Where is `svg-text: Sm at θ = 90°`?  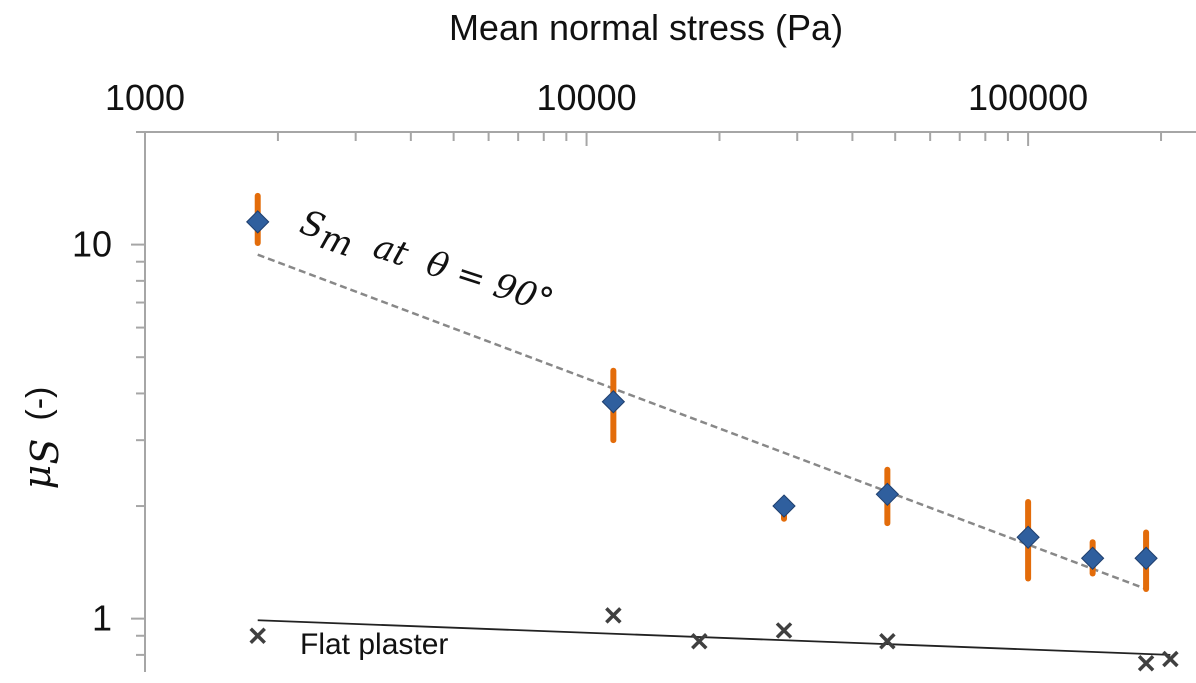
svg-text: Sm at θ = 90° is located at coordinates (425, 266).